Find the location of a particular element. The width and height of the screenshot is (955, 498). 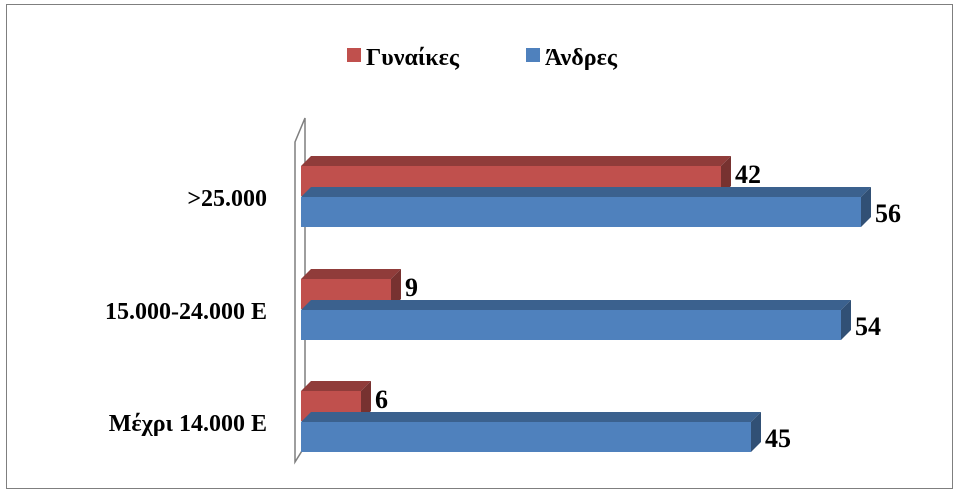

category-tick-labels: Μέχρι 14.000 Ε 15.000-24.000 Ε >25.000 is located at coordinates (186, 311).